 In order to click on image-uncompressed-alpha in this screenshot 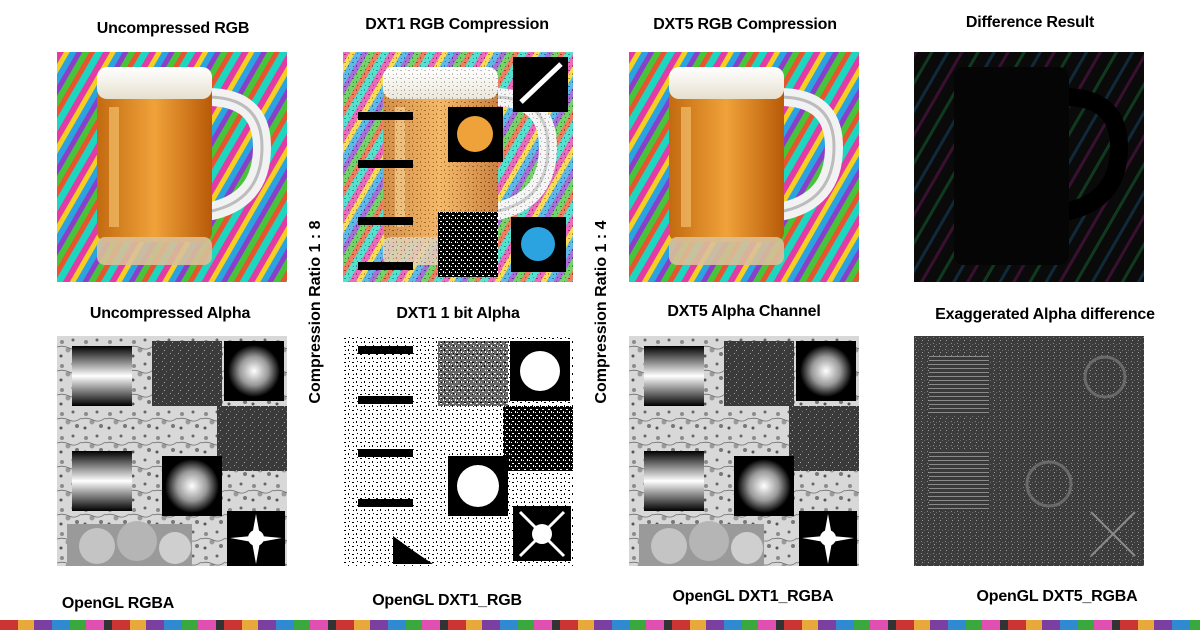, I will do `click(172, 451)`.